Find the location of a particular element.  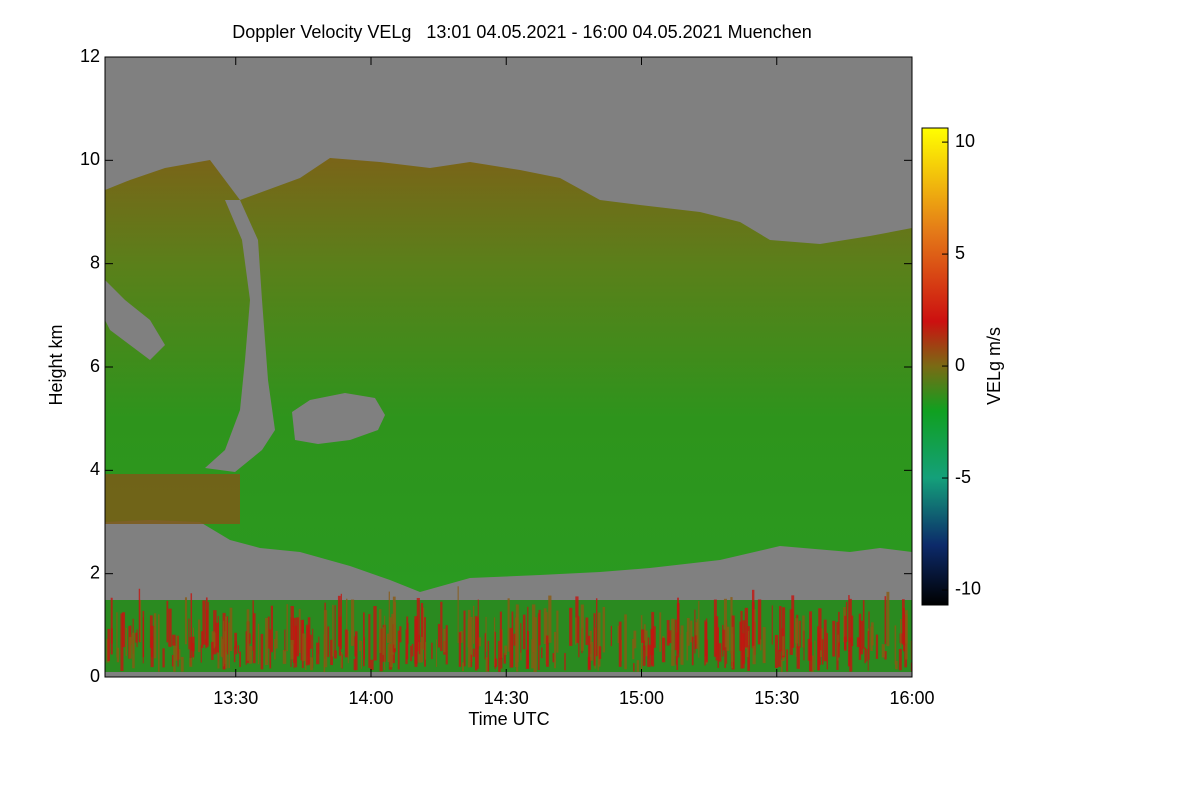

x-tick-label: 14:00 is located at coordinates (370, 698).